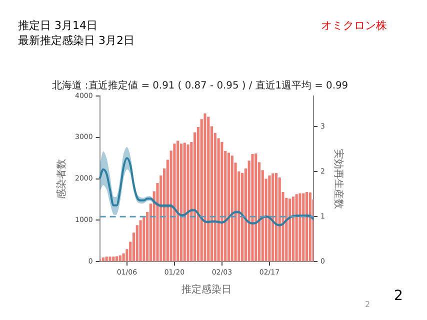 Image resolution: width=427 pixels, height=320 pixels. What do you see at coordinates (76, 40) in the screenshot?
I see `text: 最新推定感染日 3月2日` at bounding box center [76, 40].